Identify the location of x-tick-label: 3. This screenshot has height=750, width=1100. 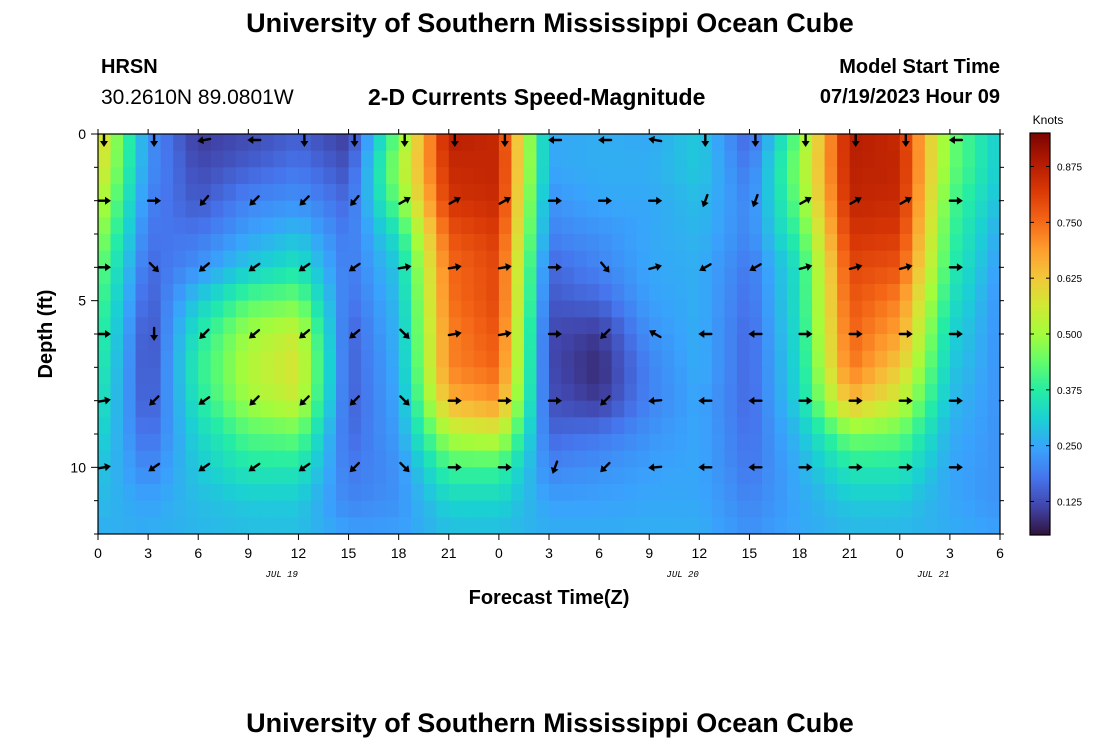
(549, 553).